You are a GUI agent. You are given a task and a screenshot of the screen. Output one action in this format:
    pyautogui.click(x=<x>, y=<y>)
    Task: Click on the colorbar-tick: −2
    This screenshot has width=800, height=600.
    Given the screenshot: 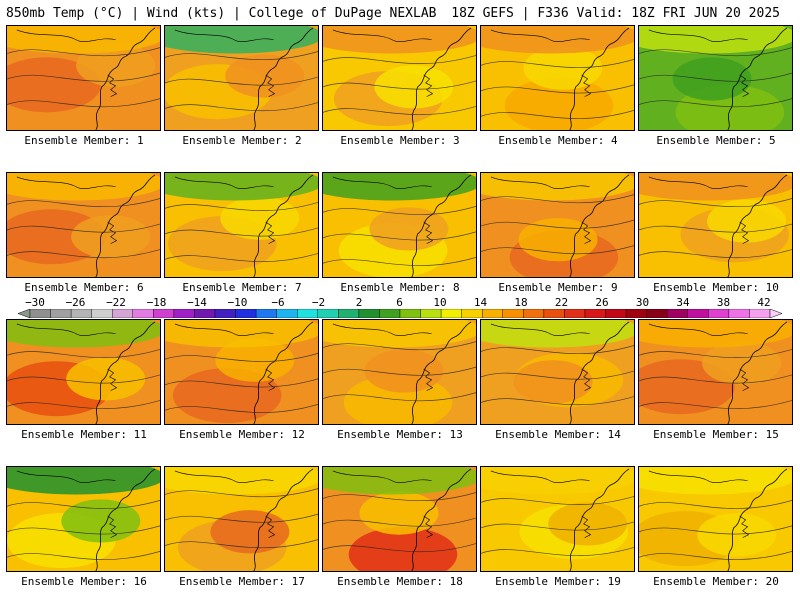 What is the action you would take?
    pyautogui.click(x=318, y=302)
    